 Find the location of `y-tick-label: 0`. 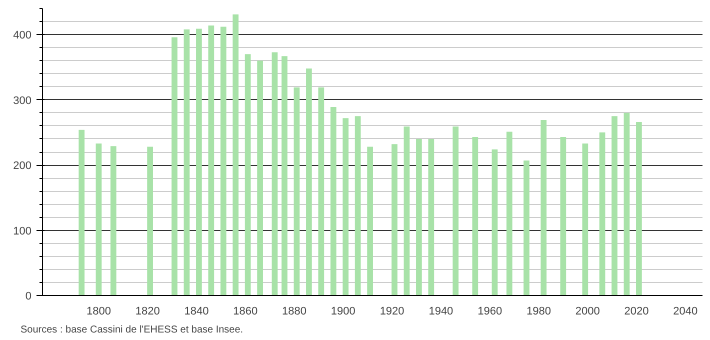

y-tick-label: 0 is located at coordinates (28, 296).